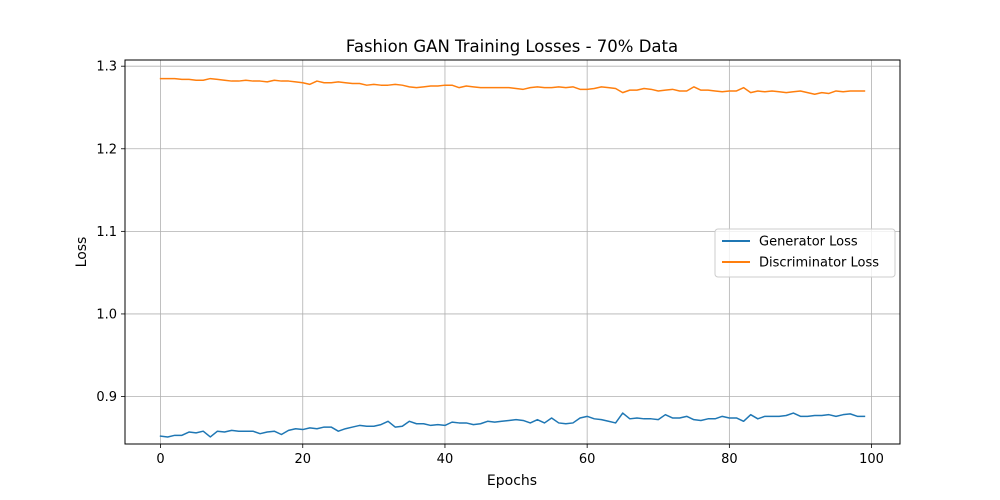 This screenshot has height=500, width=1000. Describe the element at coordinates (106, 397) in the screenshot. I see `y-tick-label: 0.9` at that location.